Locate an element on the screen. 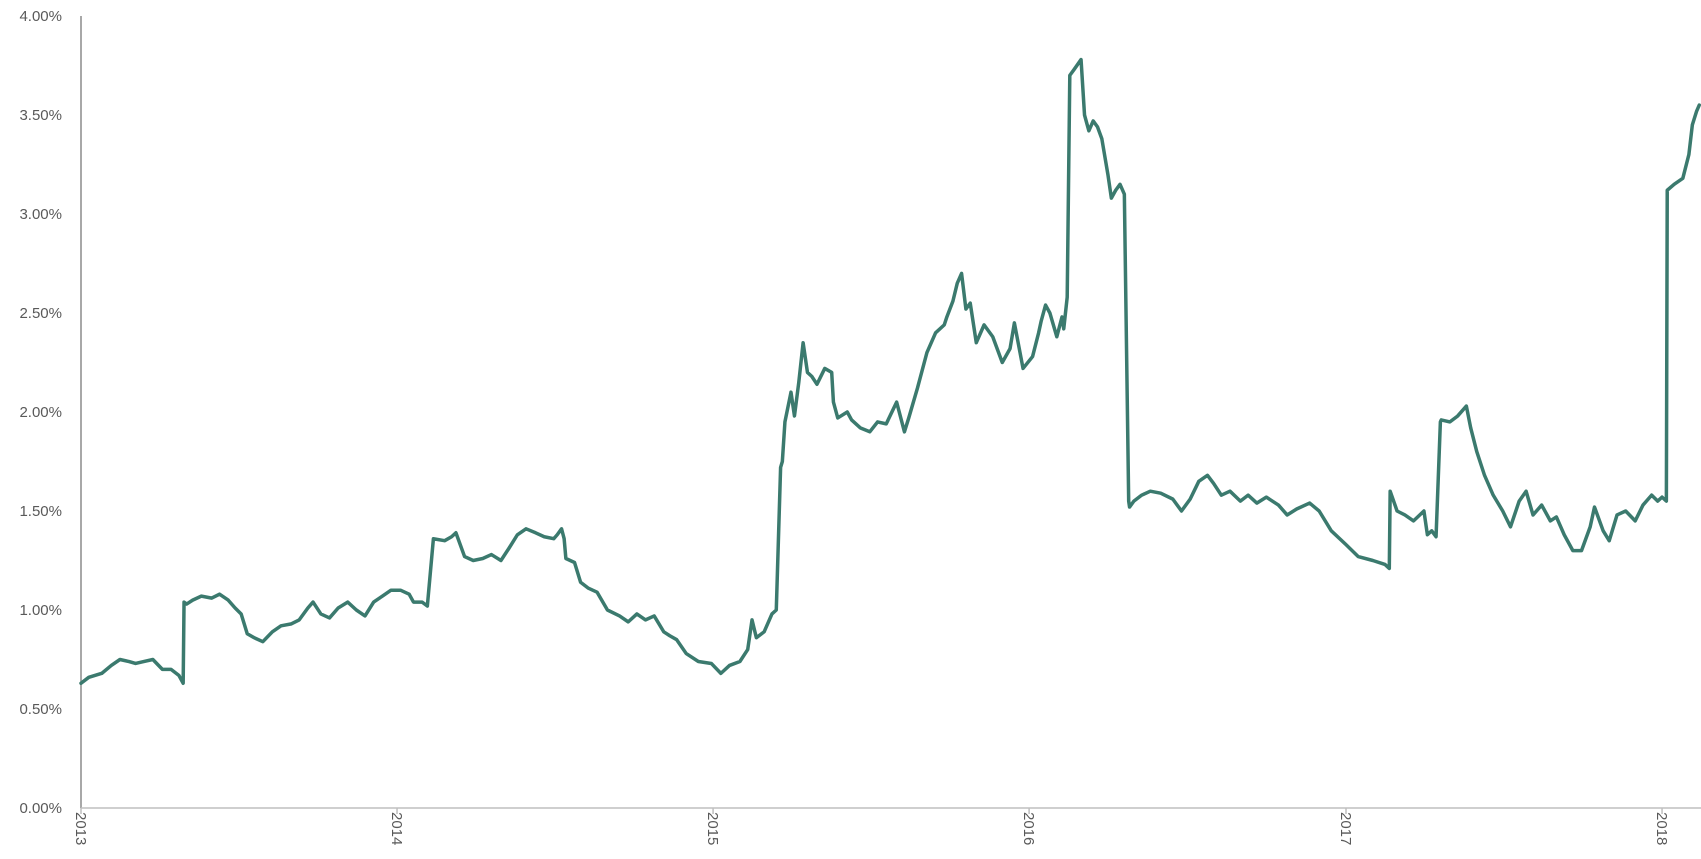 Image resolution: width=1701 pixels, height=859 pixels. y-tick-label: 0.00% is located at coordinates (40, 808).